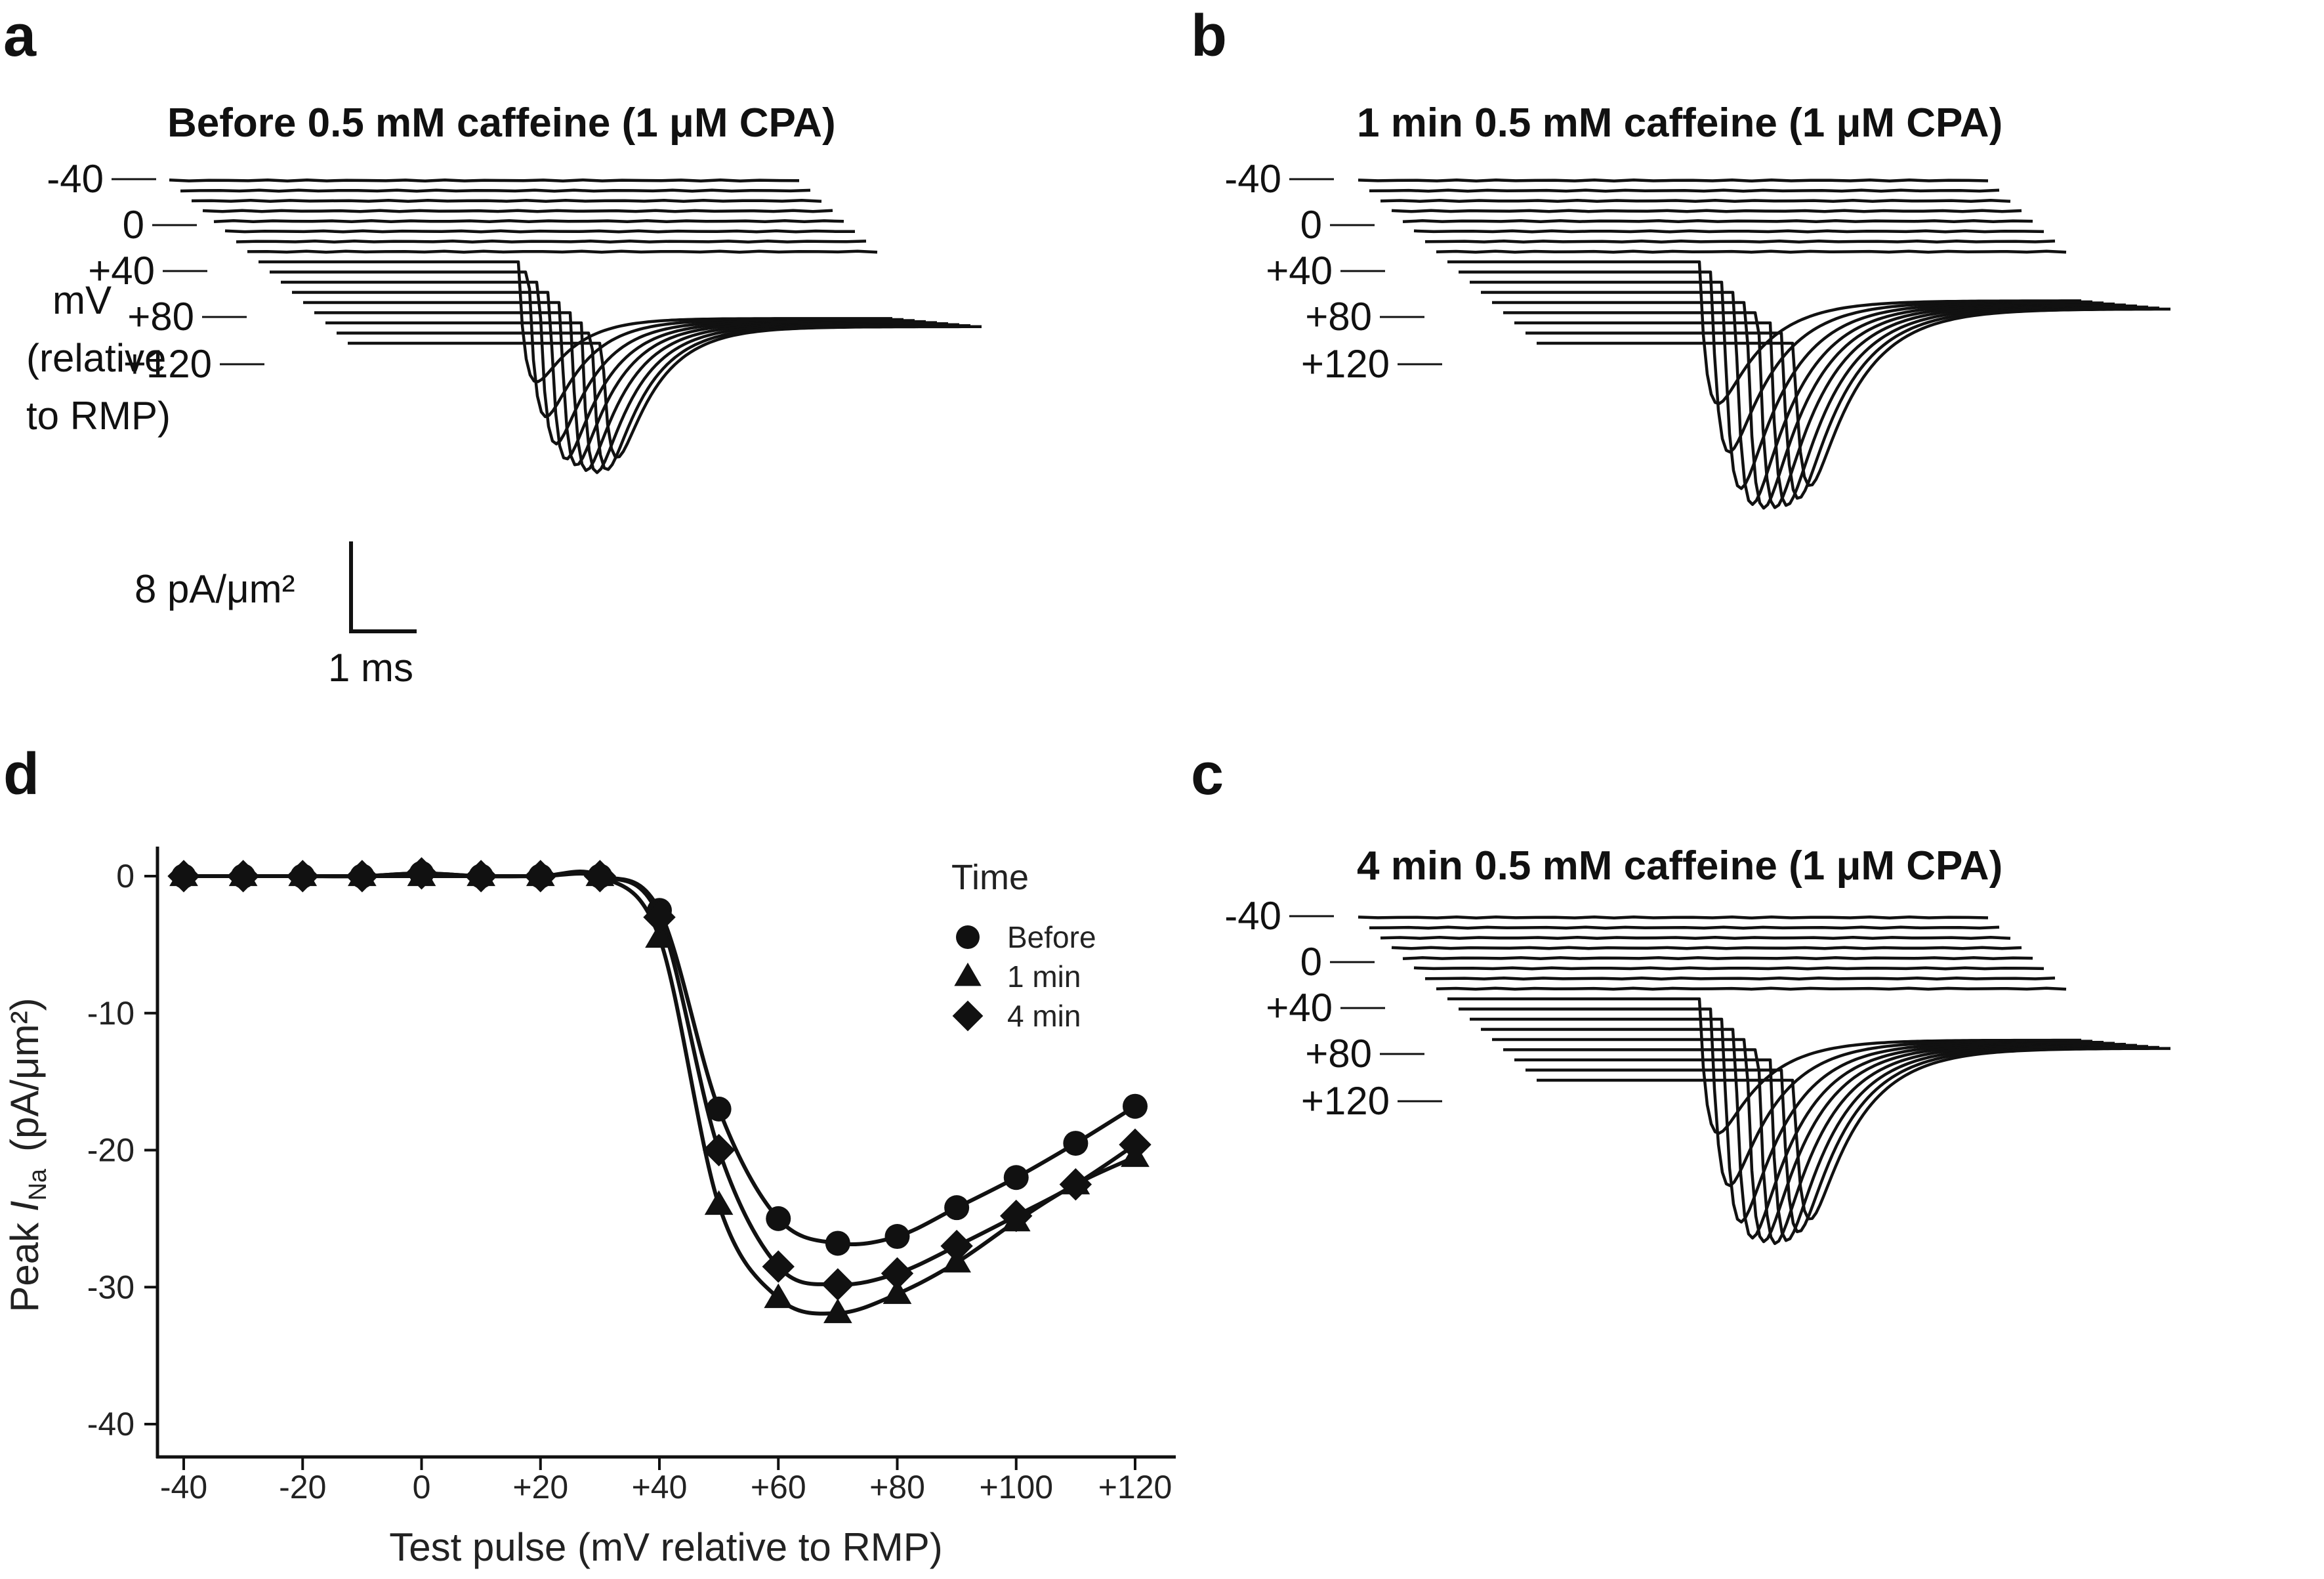  I want to click on mv-label: mV, so click(82, 300).